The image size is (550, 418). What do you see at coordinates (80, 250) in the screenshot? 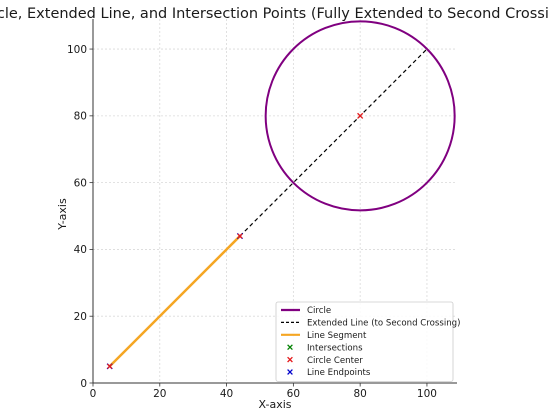
I see `y-tick-label: 40` at bounding box center [80, 250].